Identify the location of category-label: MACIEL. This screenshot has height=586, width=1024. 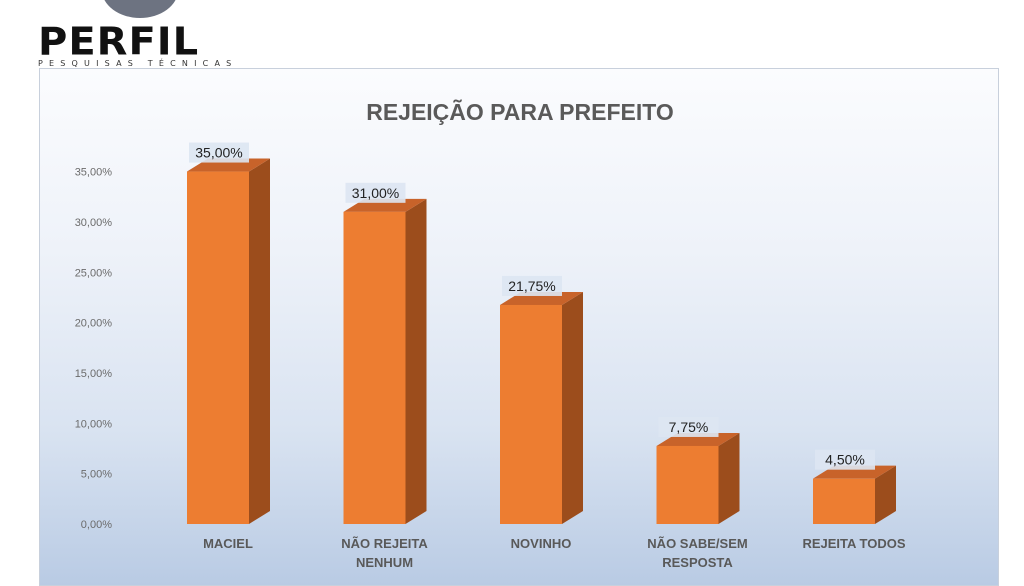
(228, 543).